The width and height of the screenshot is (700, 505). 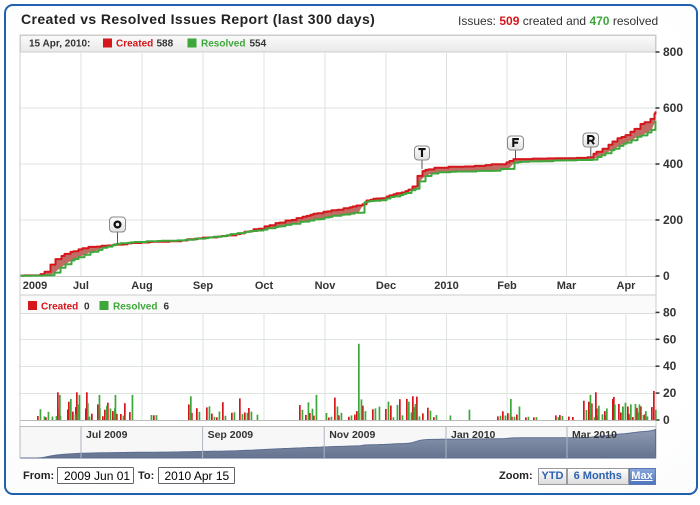 What do you see at coordinates (446, 286) in the screenshot?
I see `svg-text: 2010` at bounding box center [446, 286].